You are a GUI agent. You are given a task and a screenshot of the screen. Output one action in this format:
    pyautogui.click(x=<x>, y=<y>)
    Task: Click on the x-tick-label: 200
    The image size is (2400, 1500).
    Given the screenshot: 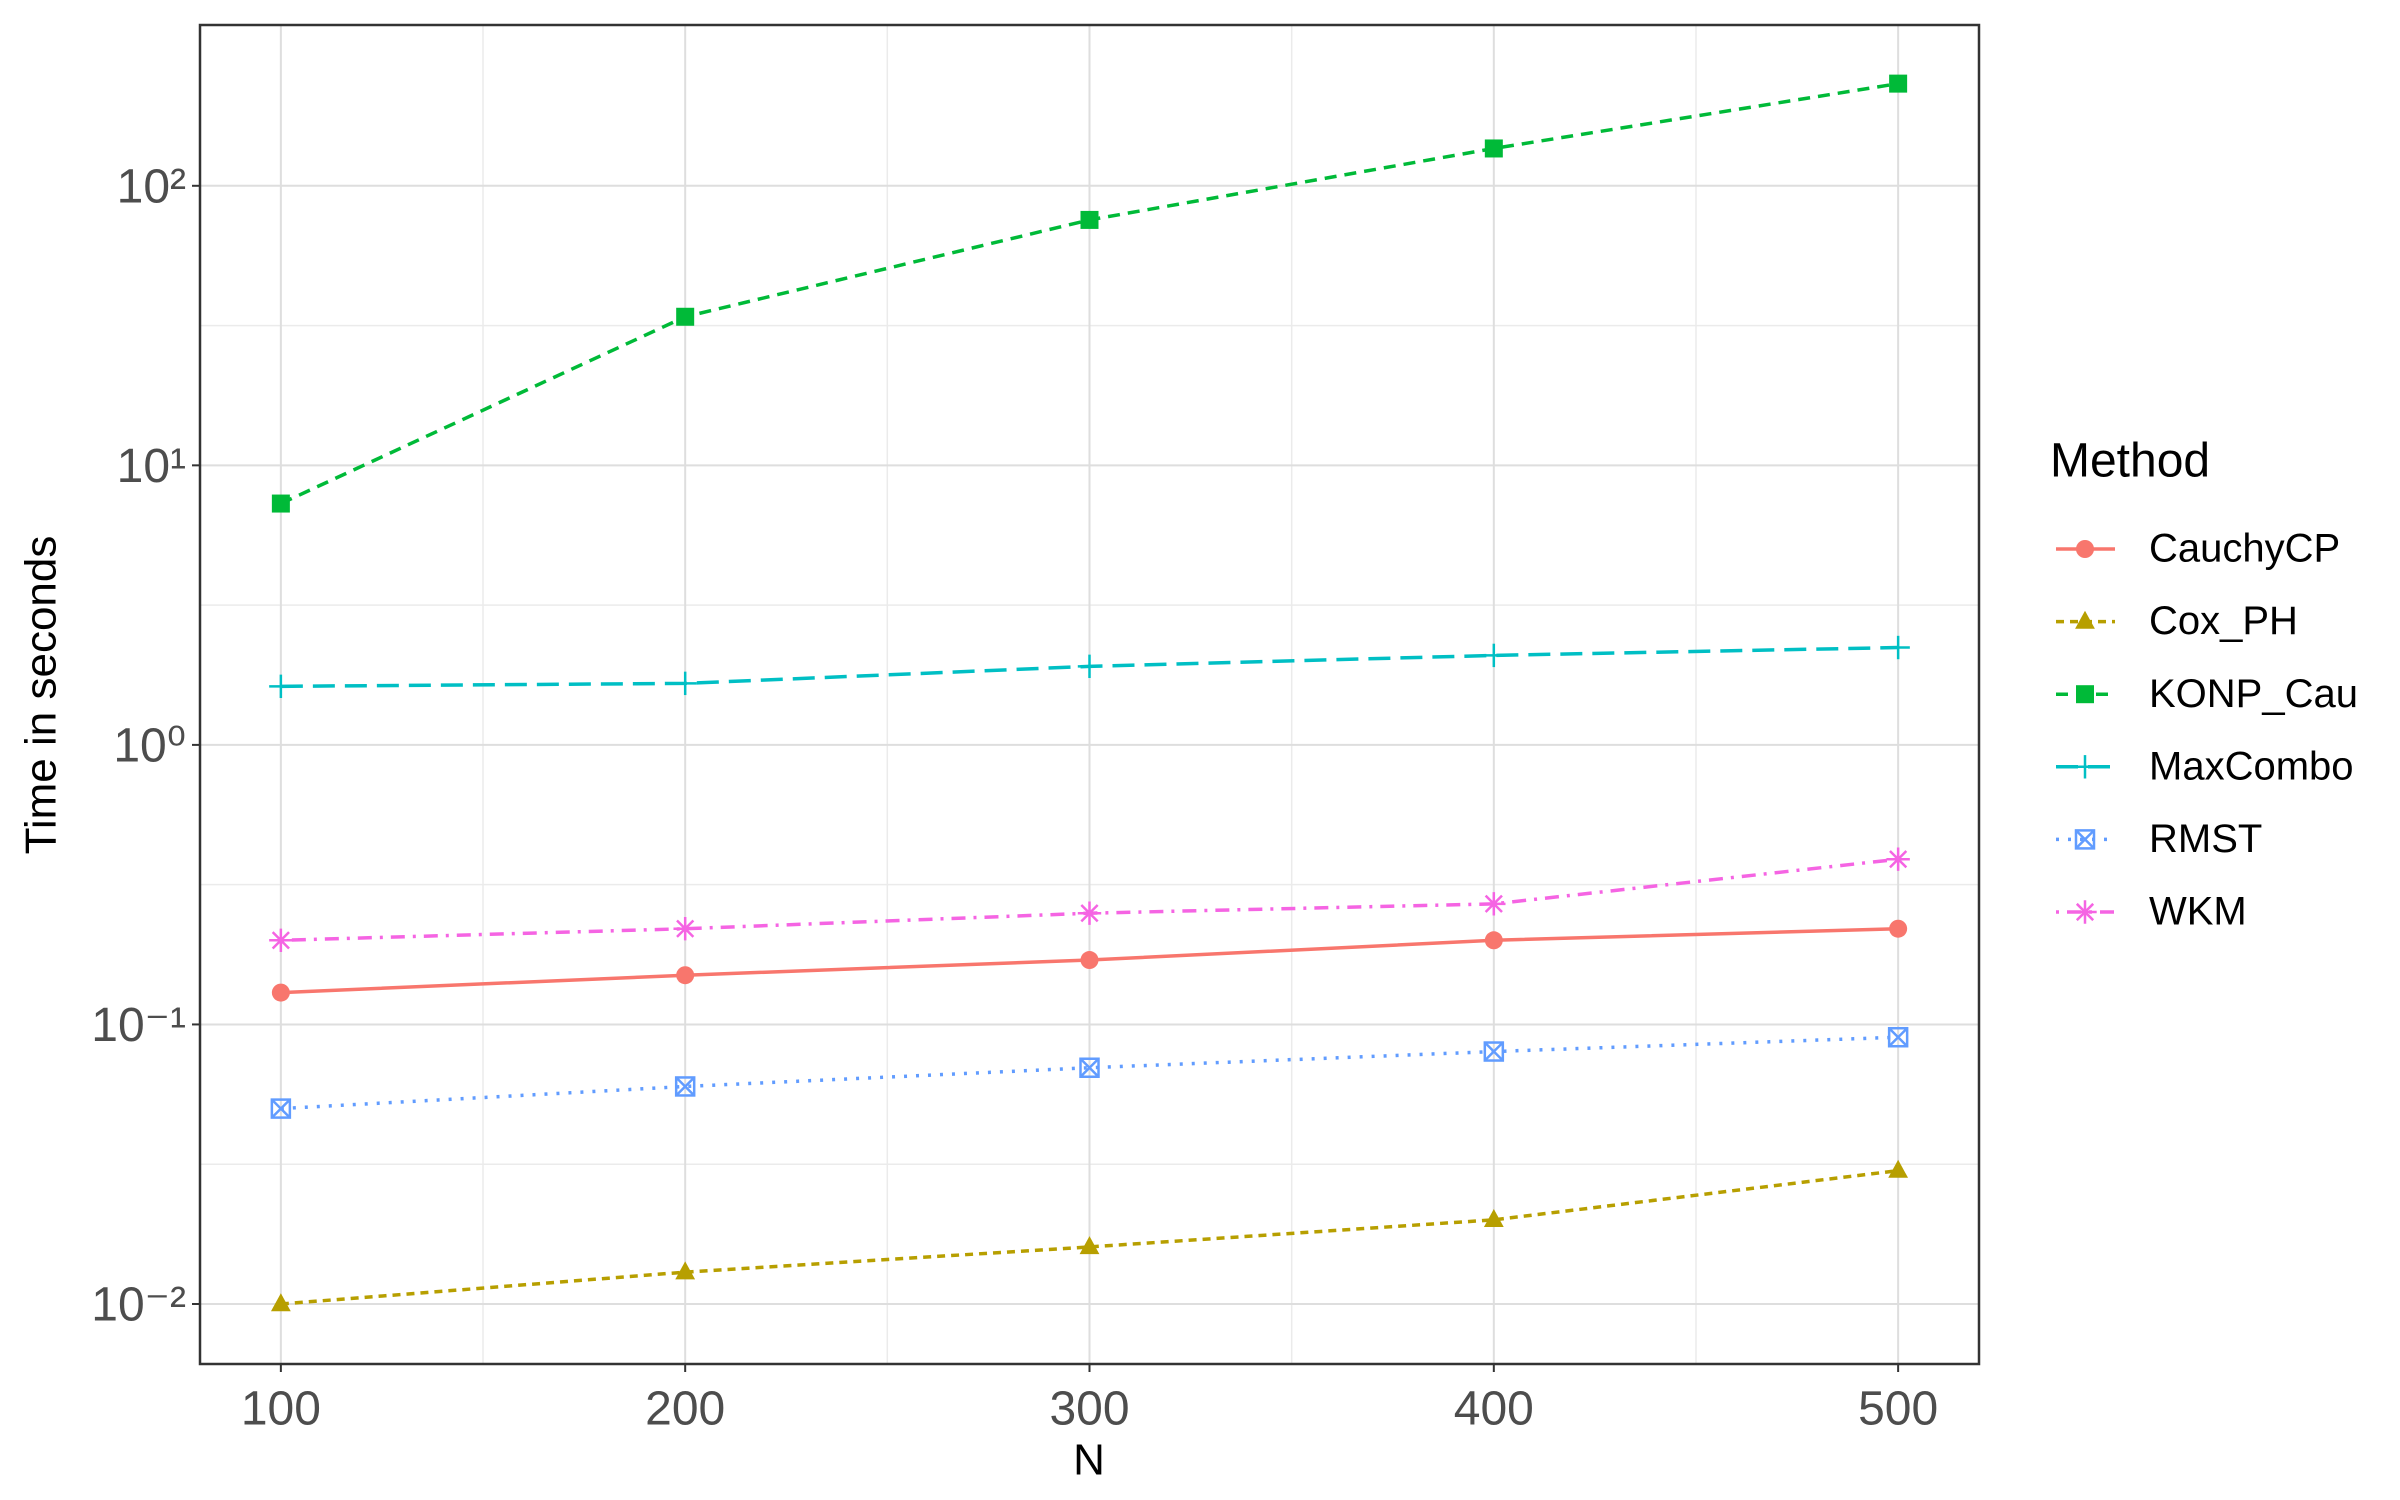 What is the action you would take?
    pyautogui.click(x=685, y=1409)
    